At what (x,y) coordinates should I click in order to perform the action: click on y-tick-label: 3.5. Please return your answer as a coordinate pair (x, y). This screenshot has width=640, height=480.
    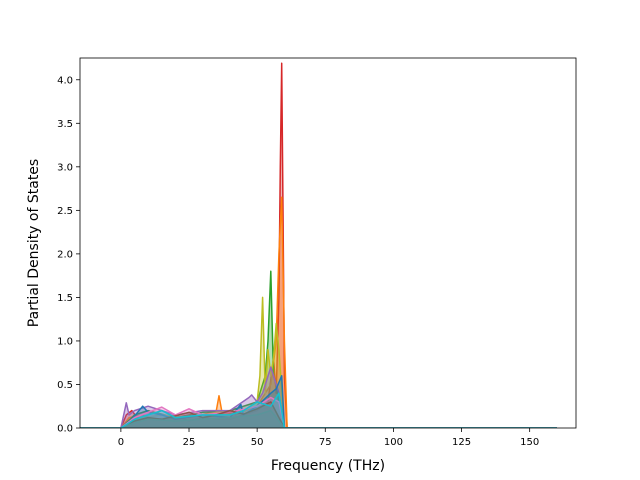
    Looking at the image, I should click on (65, 124).